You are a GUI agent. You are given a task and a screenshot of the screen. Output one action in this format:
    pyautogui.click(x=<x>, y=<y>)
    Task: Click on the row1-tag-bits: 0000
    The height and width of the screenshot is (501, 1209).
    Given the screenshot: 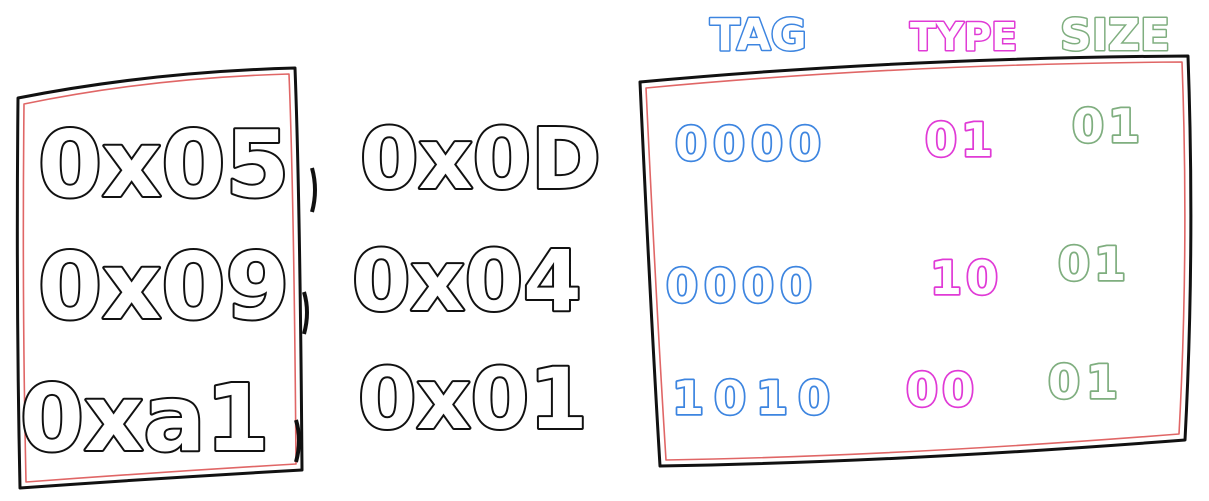 What is the action you would take?
    pyautogui.click(x=751, y=144)
    